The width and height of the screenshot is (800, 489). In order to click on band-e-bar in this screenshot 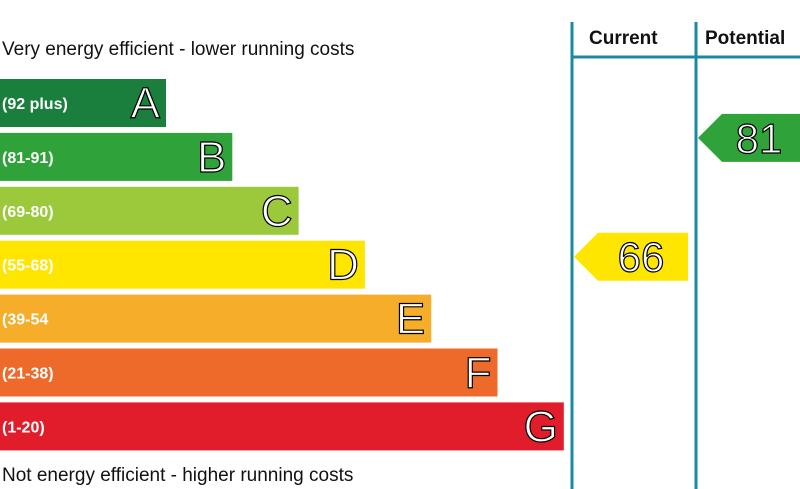, I will do `click(216, 318)`.